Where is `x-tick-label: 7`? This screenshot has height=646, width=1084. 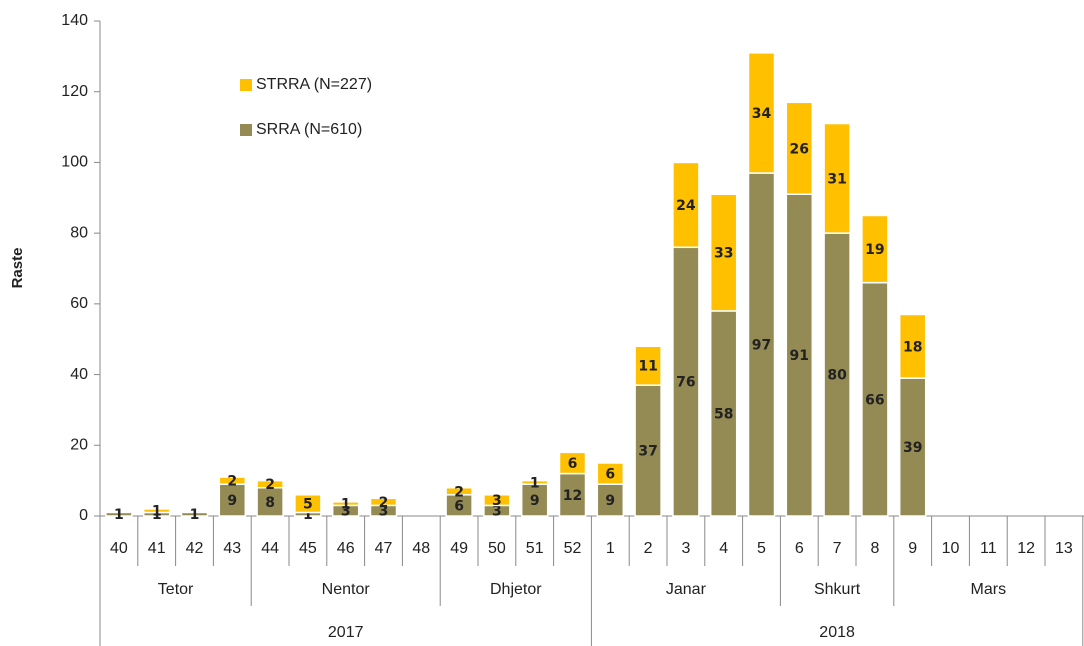
x-tick-label: 7 is located at coordinates (837, 548).